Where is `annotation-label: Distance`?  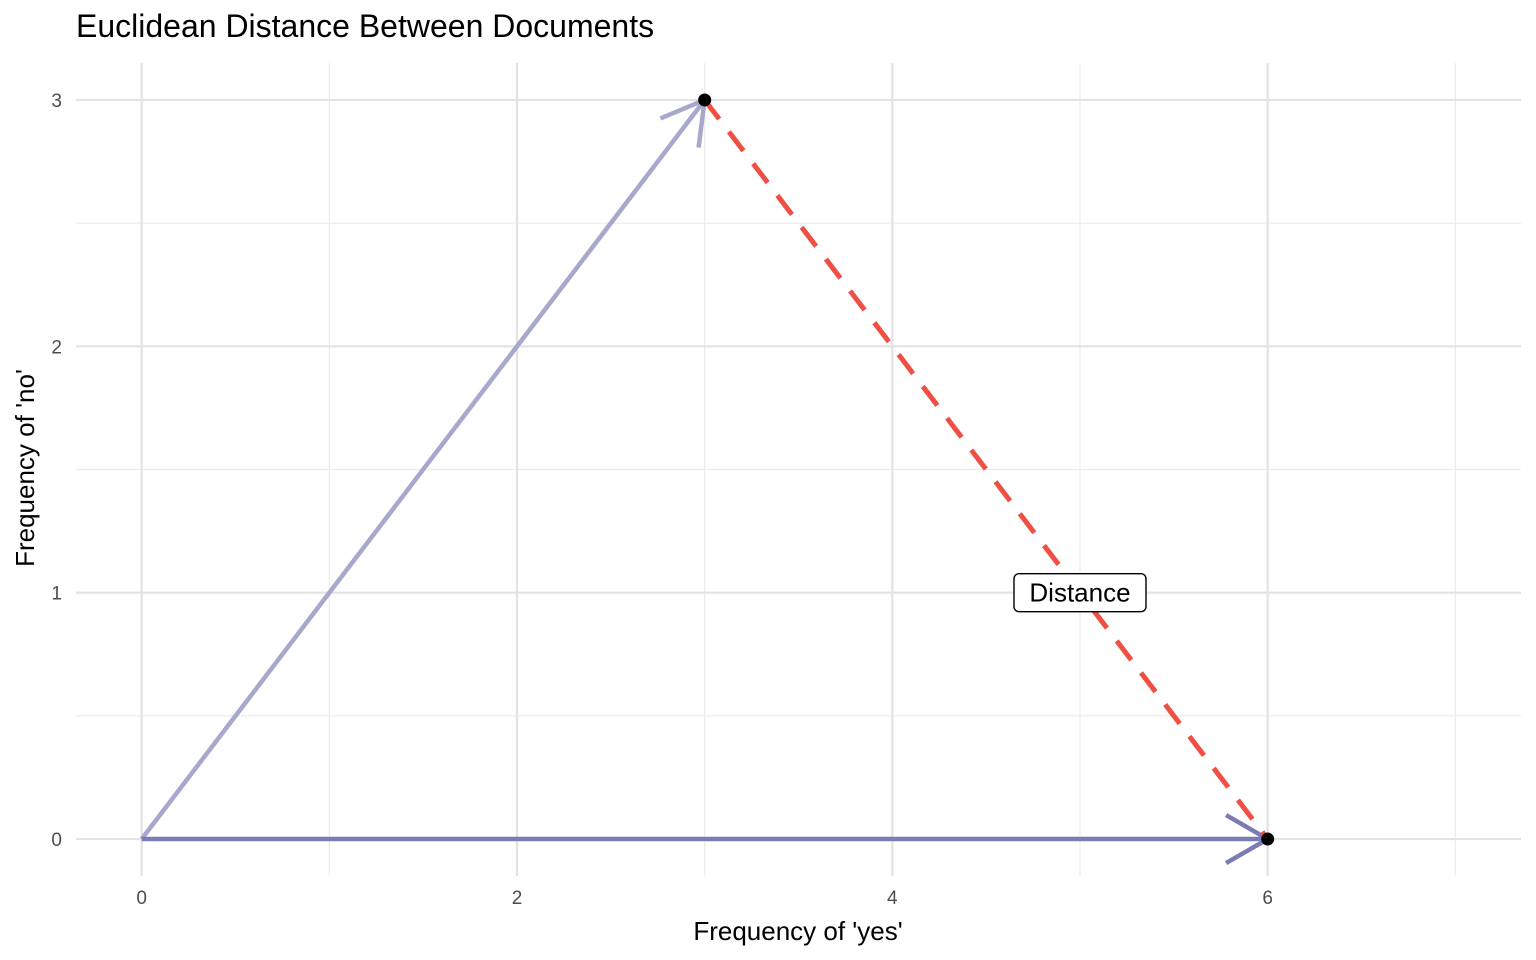 annotation-label: Distance is located at coordinates (1079, 593).